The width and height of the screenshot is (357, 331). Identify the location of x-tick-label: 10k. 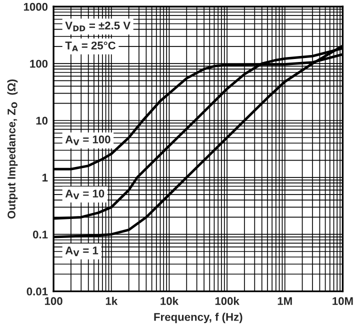
(169, 300).